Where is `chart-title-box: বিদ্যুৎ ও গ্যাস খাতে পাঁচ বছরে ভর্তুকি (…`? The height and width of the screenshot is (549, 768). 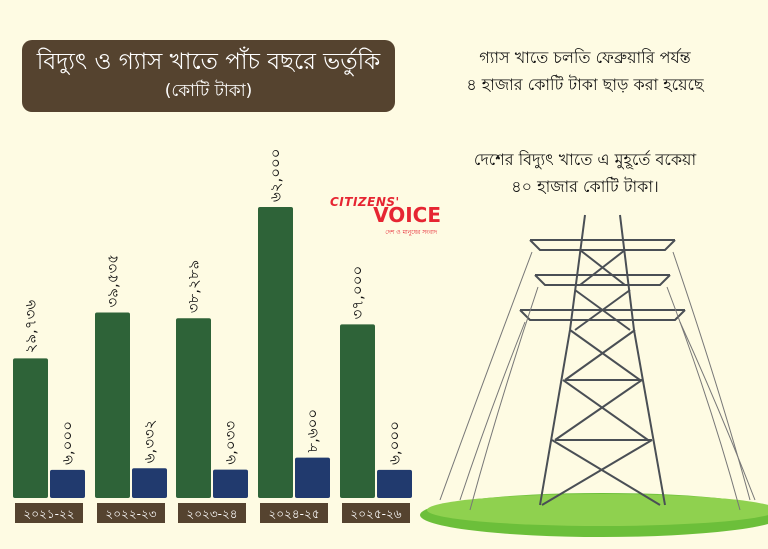
chart-title-box: বিদ্যুৎ ও গ্যাস খাতে পাঁচ বছরে ভর্তুকি (… is located at coordinates (208, 76).